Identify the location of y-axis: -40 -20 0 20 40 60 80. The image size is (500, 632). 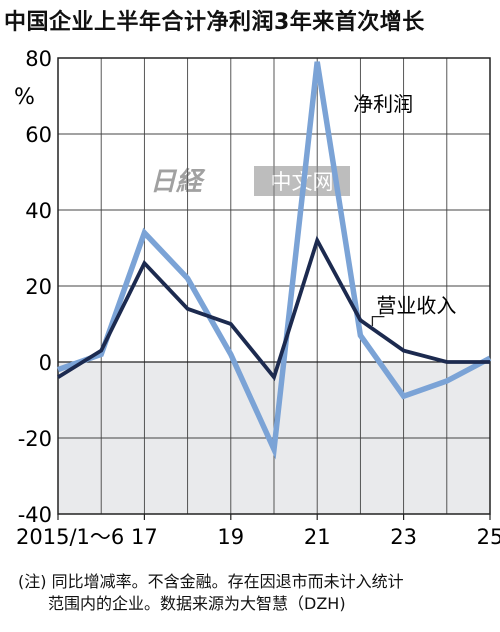
(35, 287).